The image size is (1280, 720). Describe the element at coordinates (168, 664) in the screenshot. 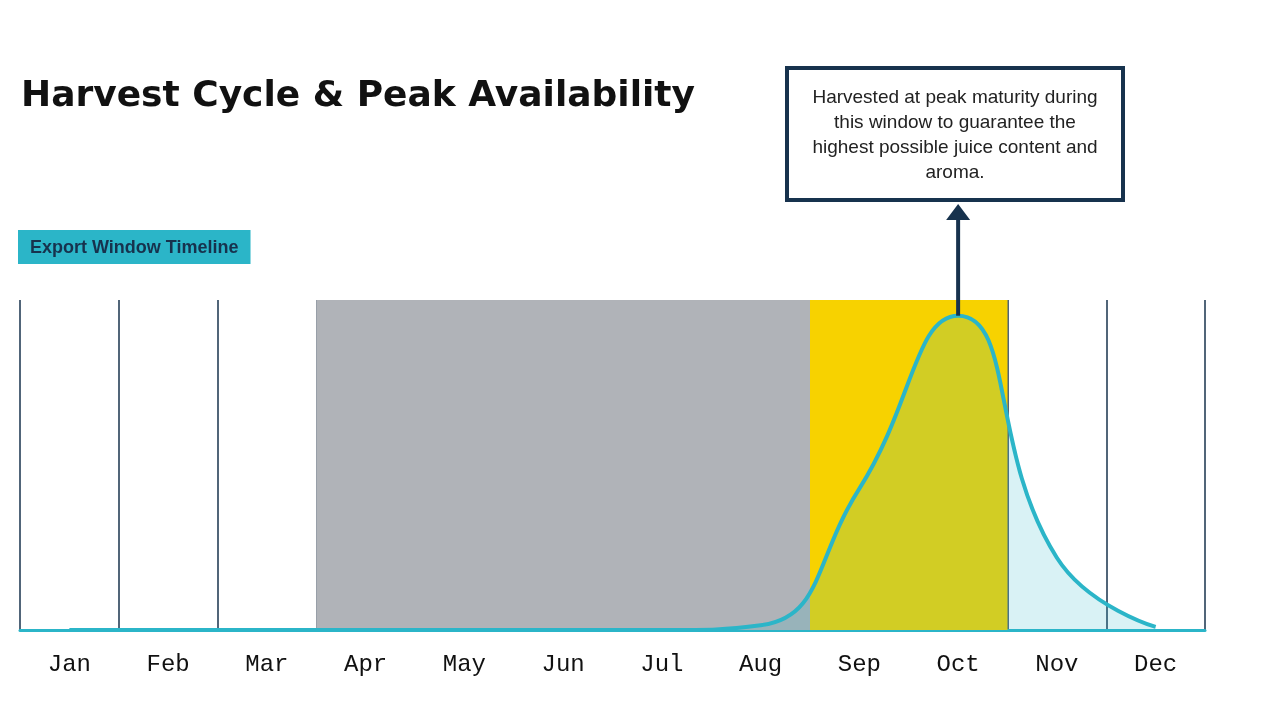

I see `x-tick-label: Feb` at that location.